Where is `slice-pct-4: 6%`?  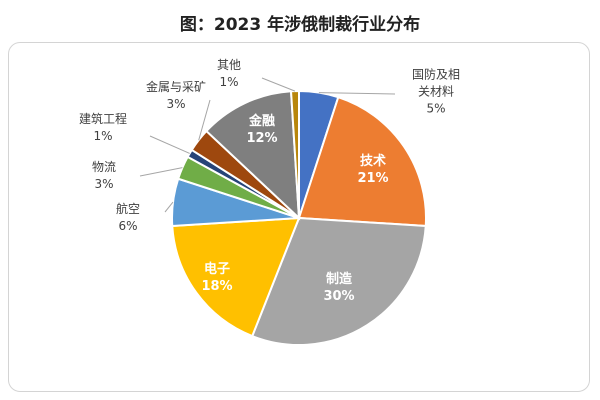 slice-pct-4: 6% is located at coordinates (127, 226).